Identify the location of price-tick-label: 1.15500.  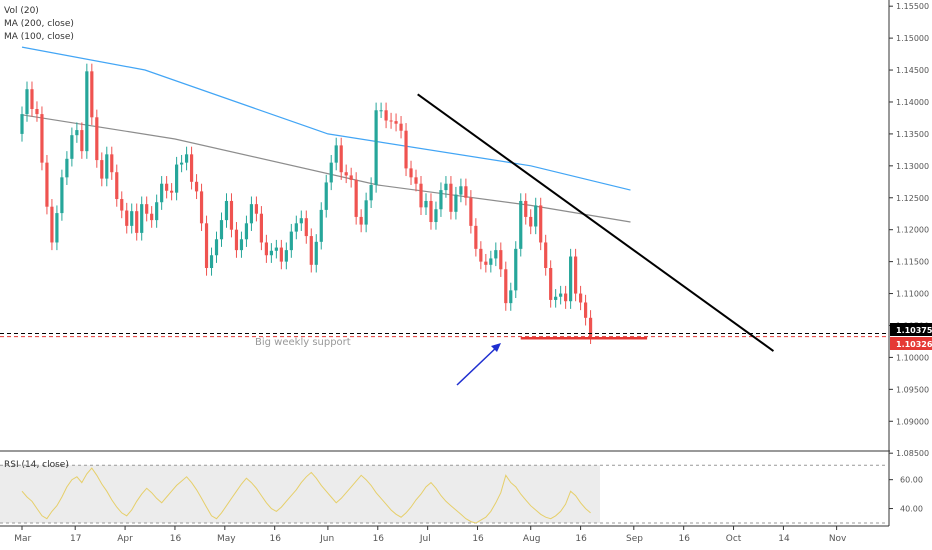
(912, 6).